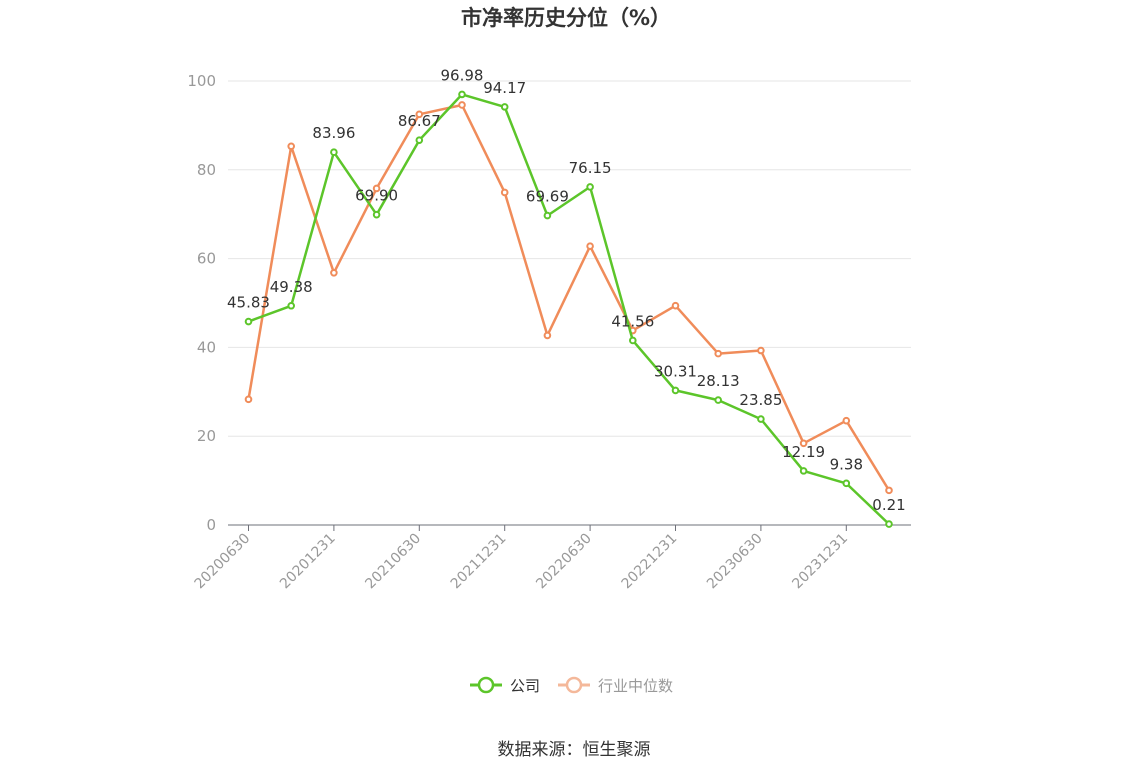 The width and height of the screenshot is (1148, 776). What do you see at coordinates (462, 75) in the screenshot?
I see `data-label-company: 96.98` at bounding box center [462, 75].